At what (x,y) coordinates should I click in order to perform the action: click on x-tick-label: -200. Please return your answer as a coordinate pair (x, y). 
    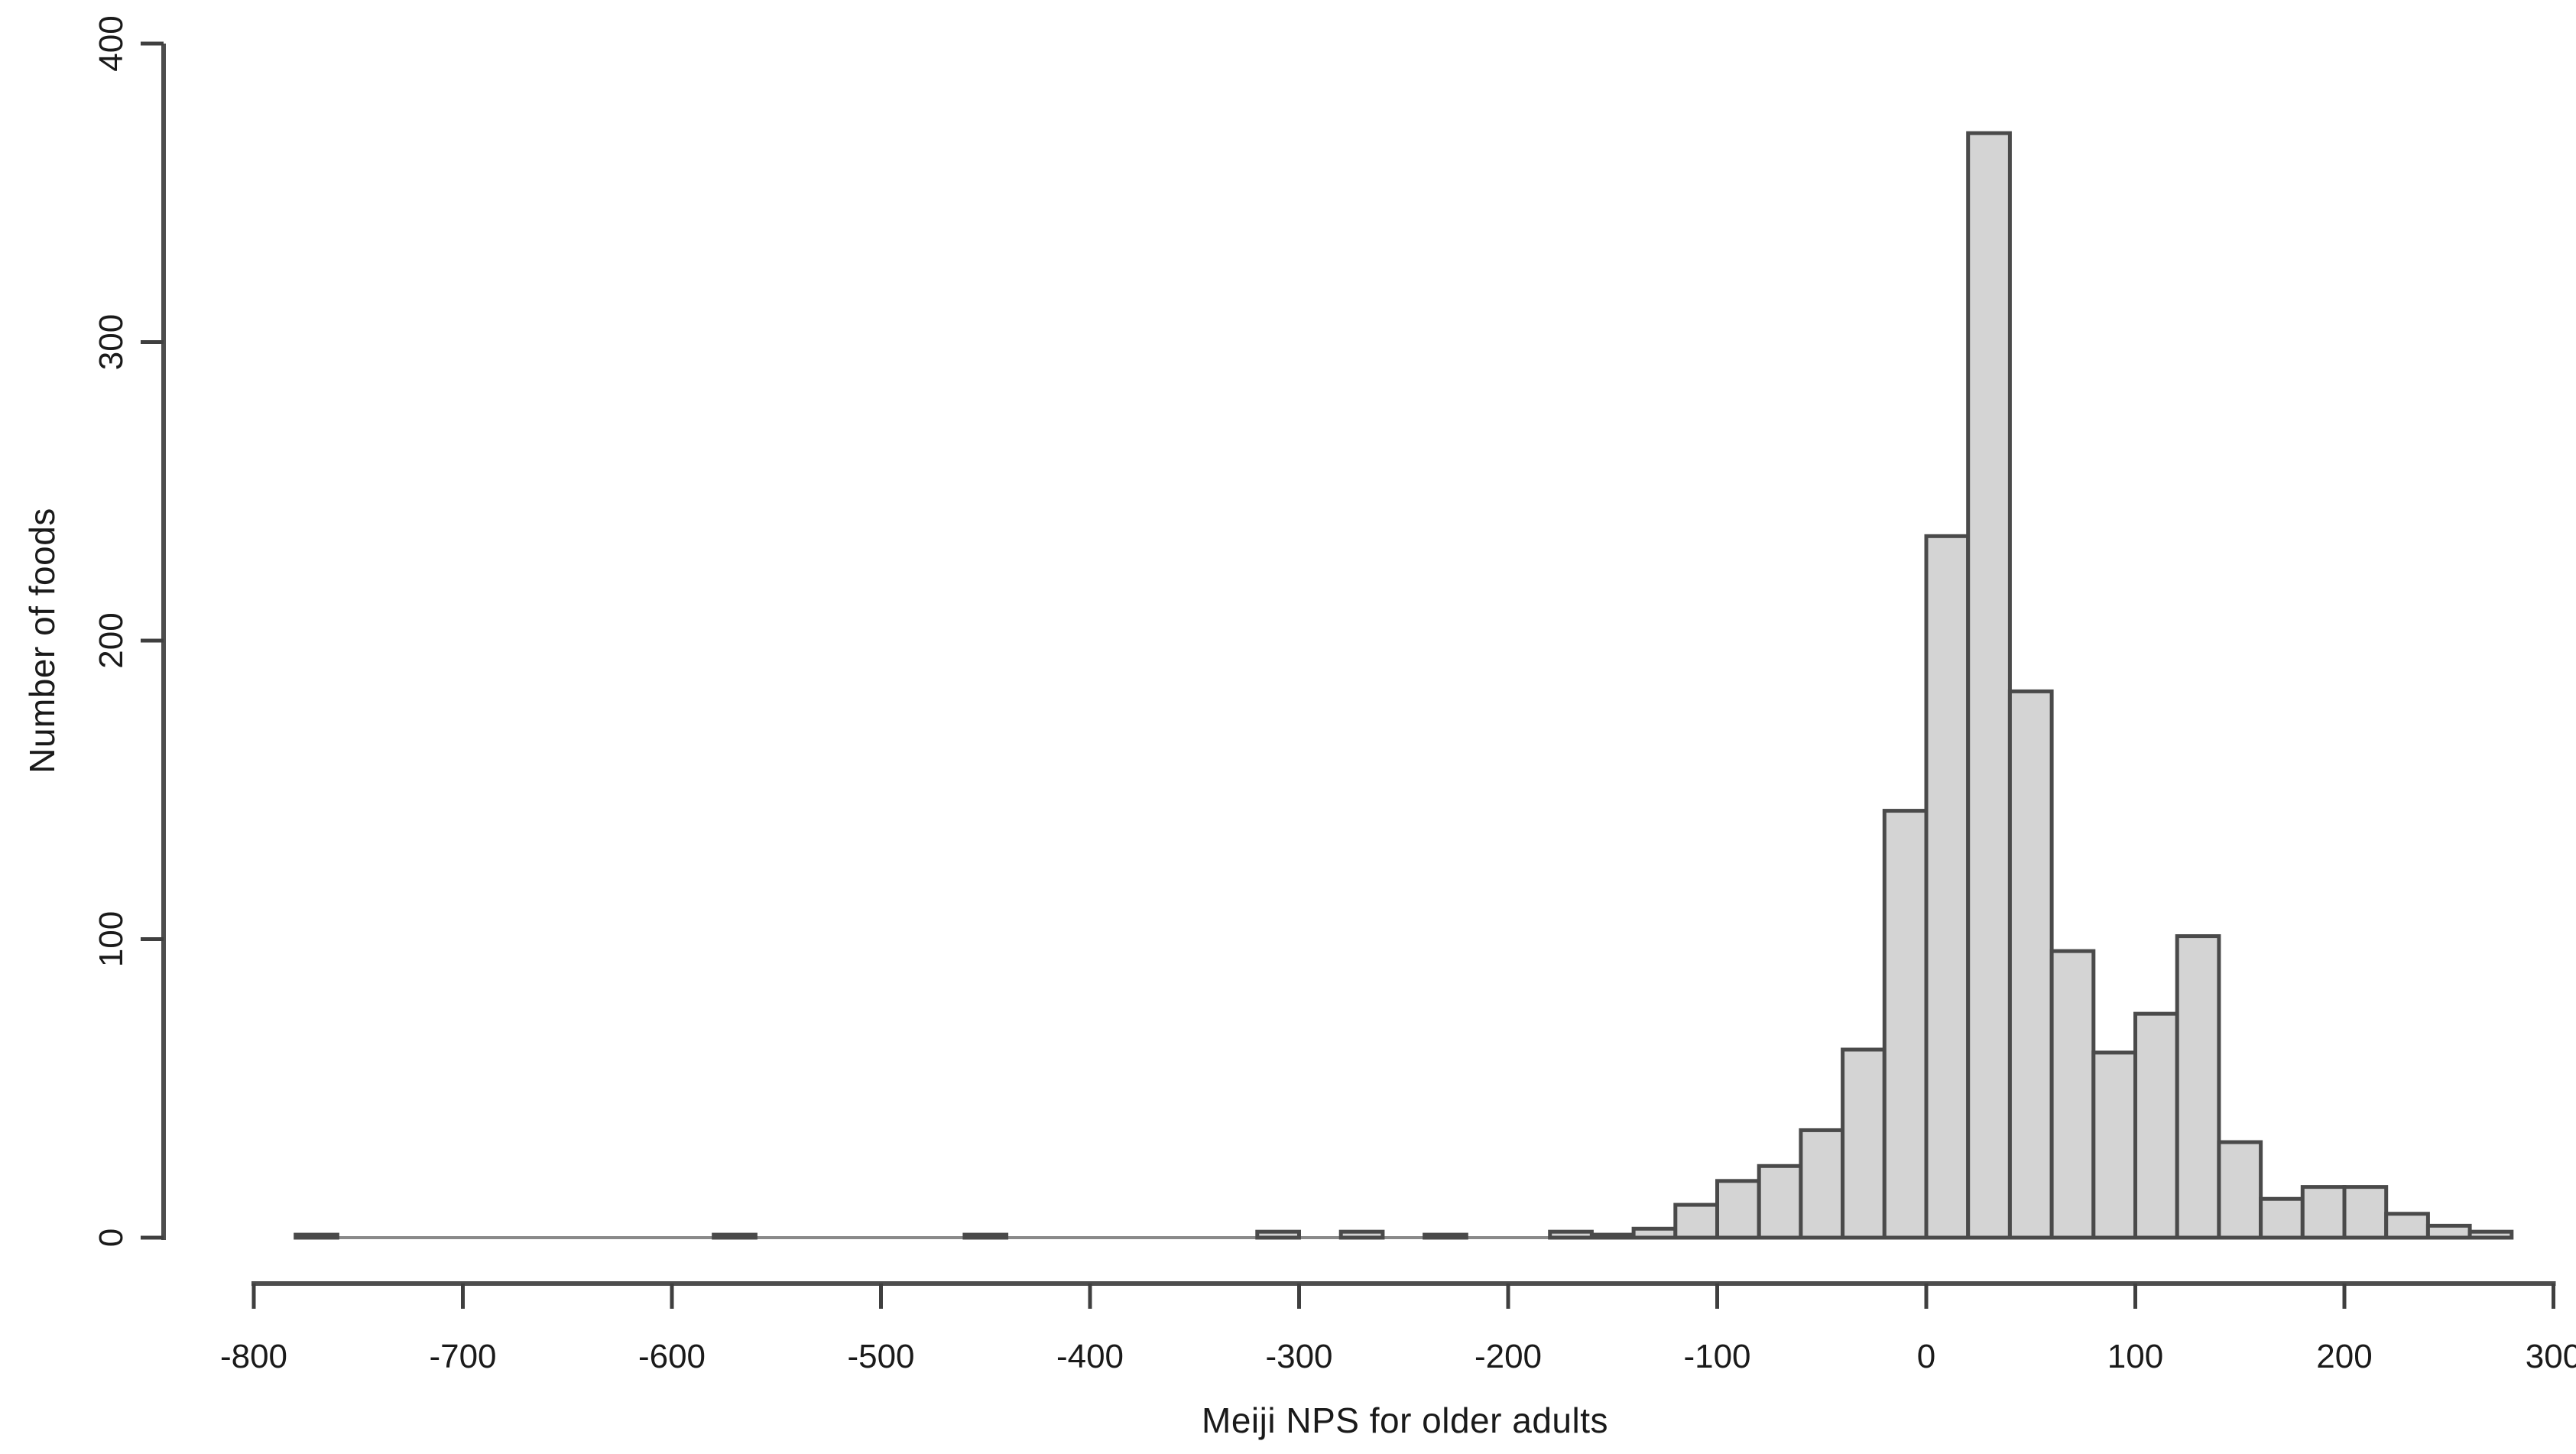
    Looking at the image, I should click on (1508, 1357).